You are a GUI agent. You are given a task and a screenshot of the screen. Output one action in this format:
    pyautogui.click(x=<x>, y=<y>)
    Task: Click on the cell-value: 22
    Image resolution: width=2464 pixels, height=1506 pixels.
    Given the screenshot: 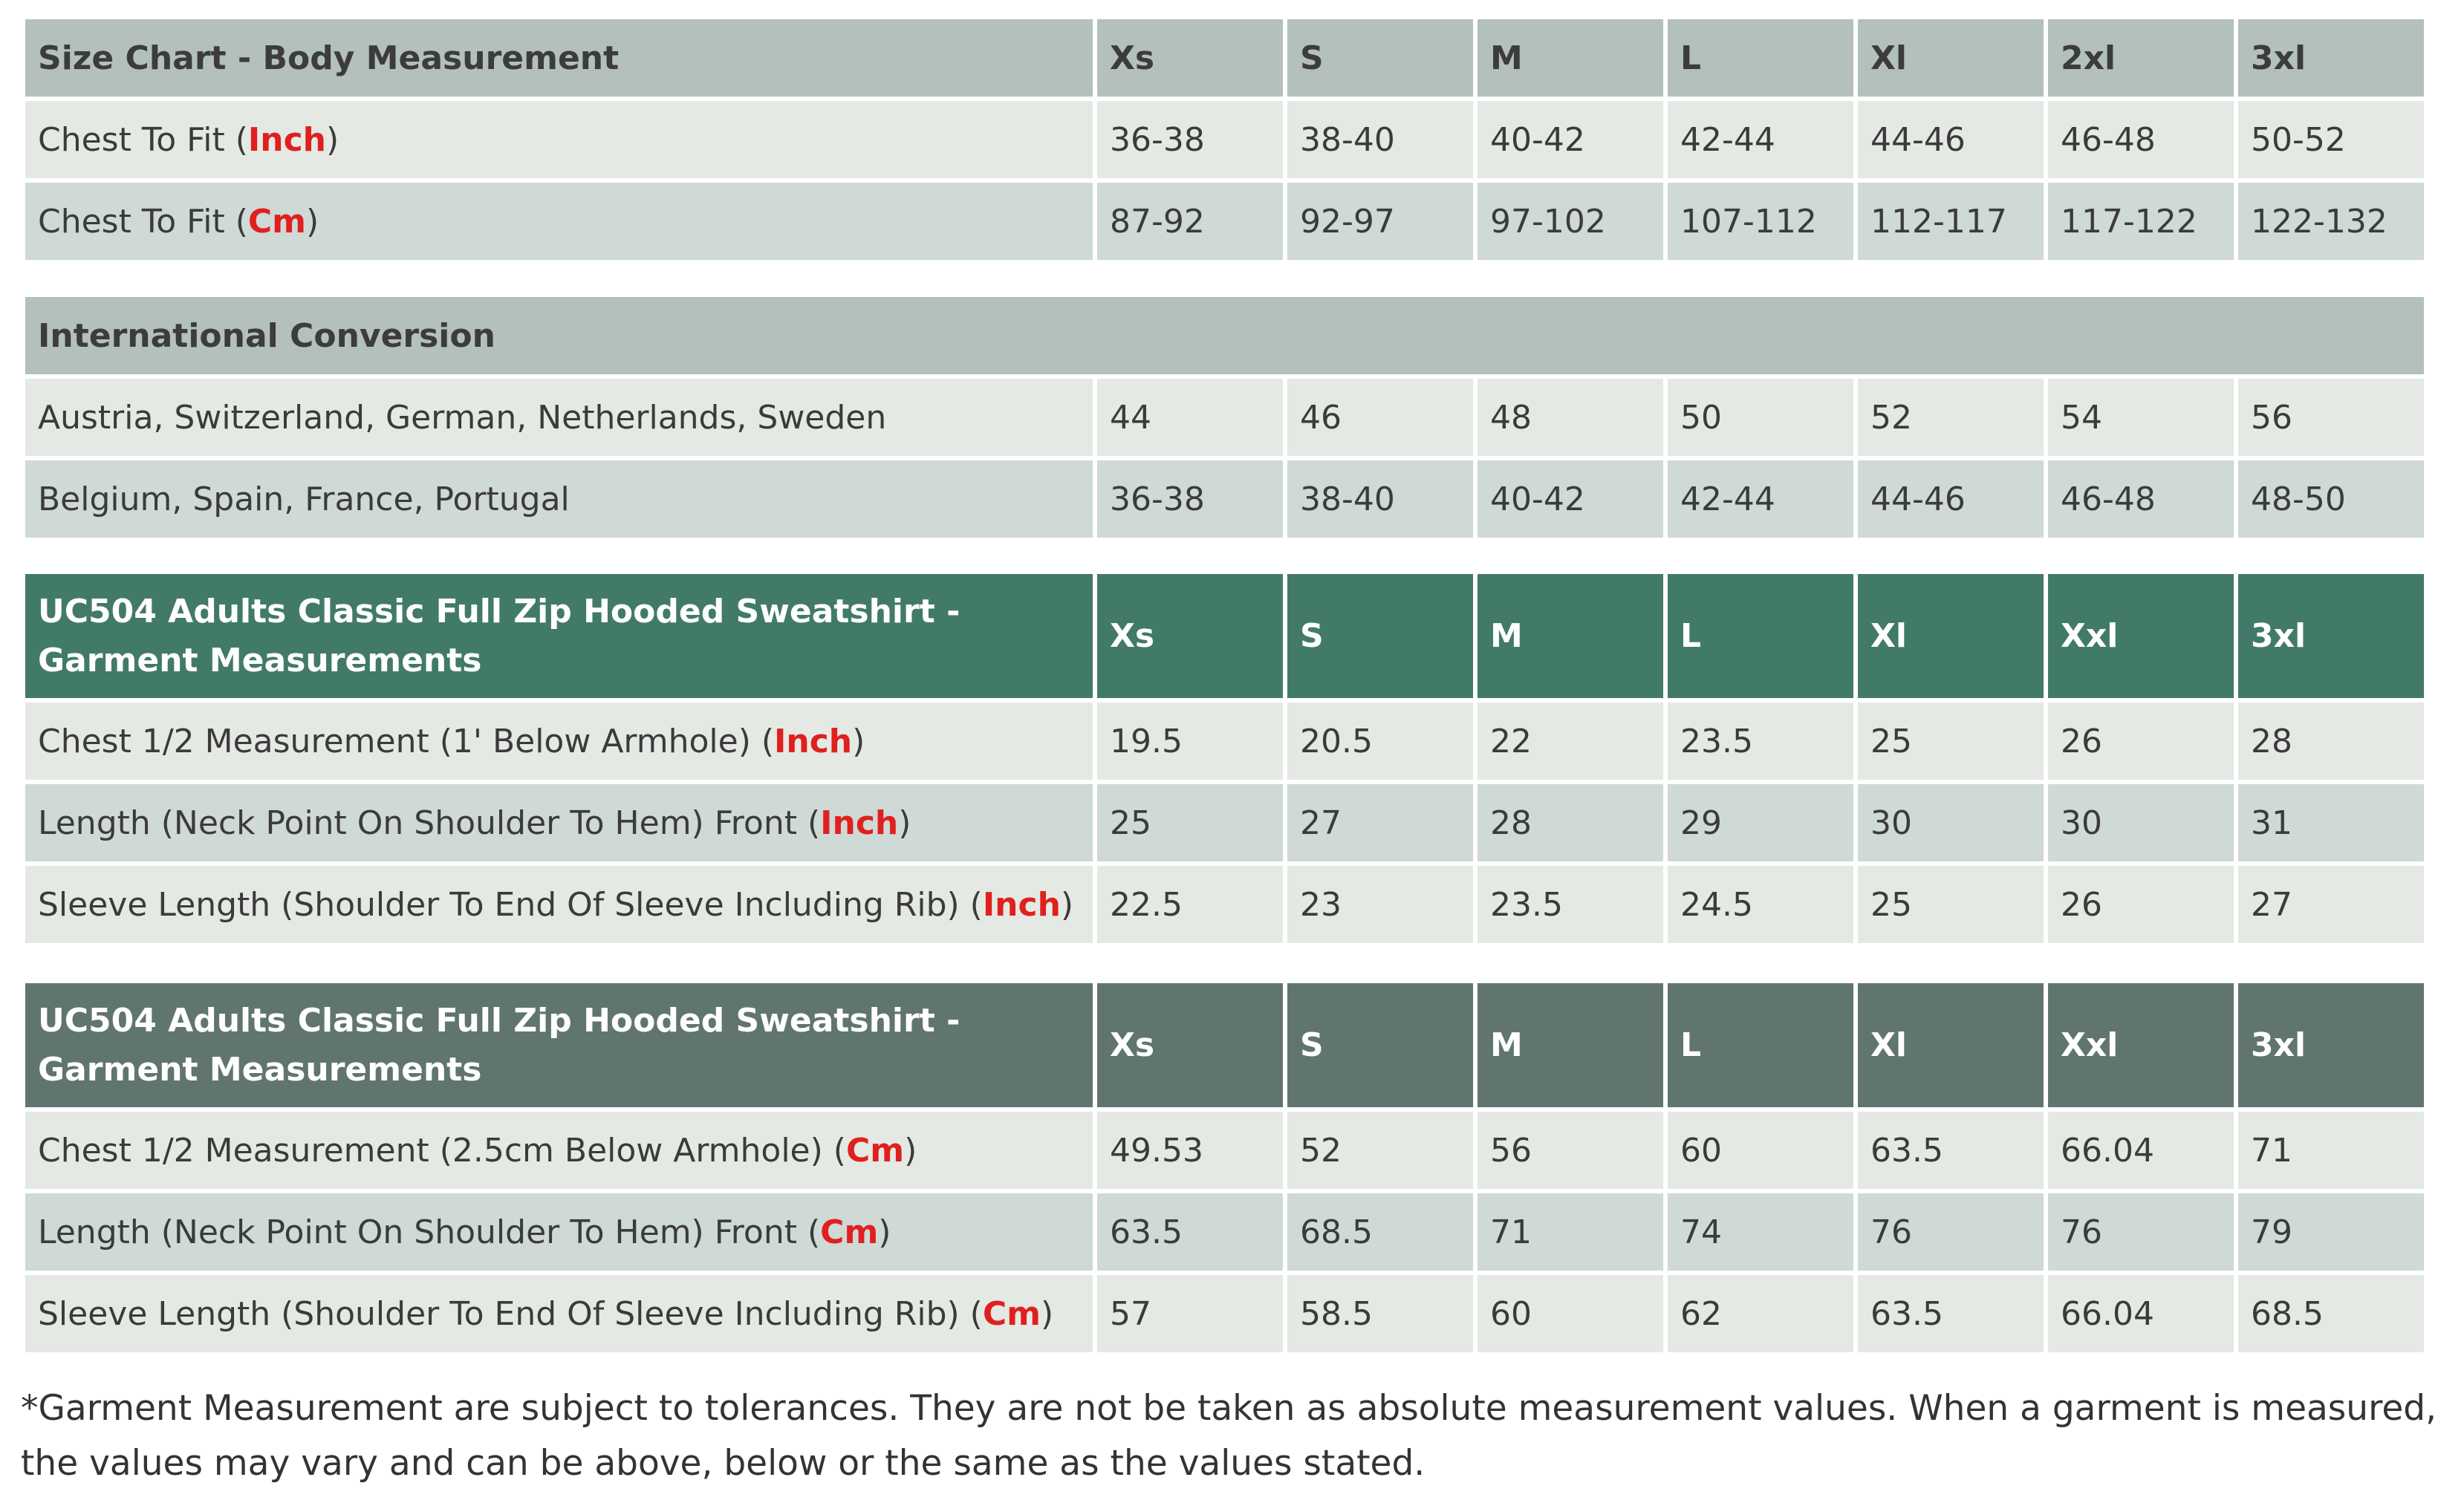 What is the action you would take?
    pyautogui.click(x=1570, y=741)
    